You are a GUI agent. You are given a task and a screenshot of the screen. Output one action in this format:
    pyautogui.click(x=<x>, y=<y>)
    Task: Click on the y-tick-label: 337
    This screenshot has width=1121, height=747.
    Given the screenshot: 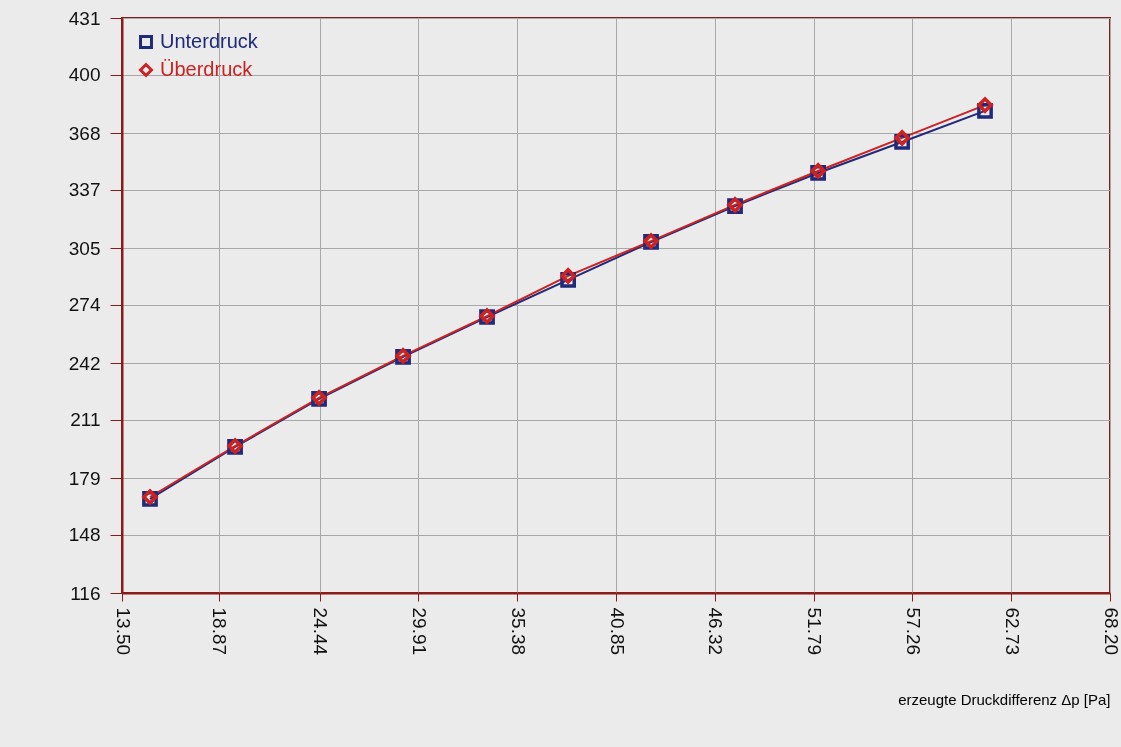 What is the action you would take?
    pyautogui.click(x=84, y=190)
    